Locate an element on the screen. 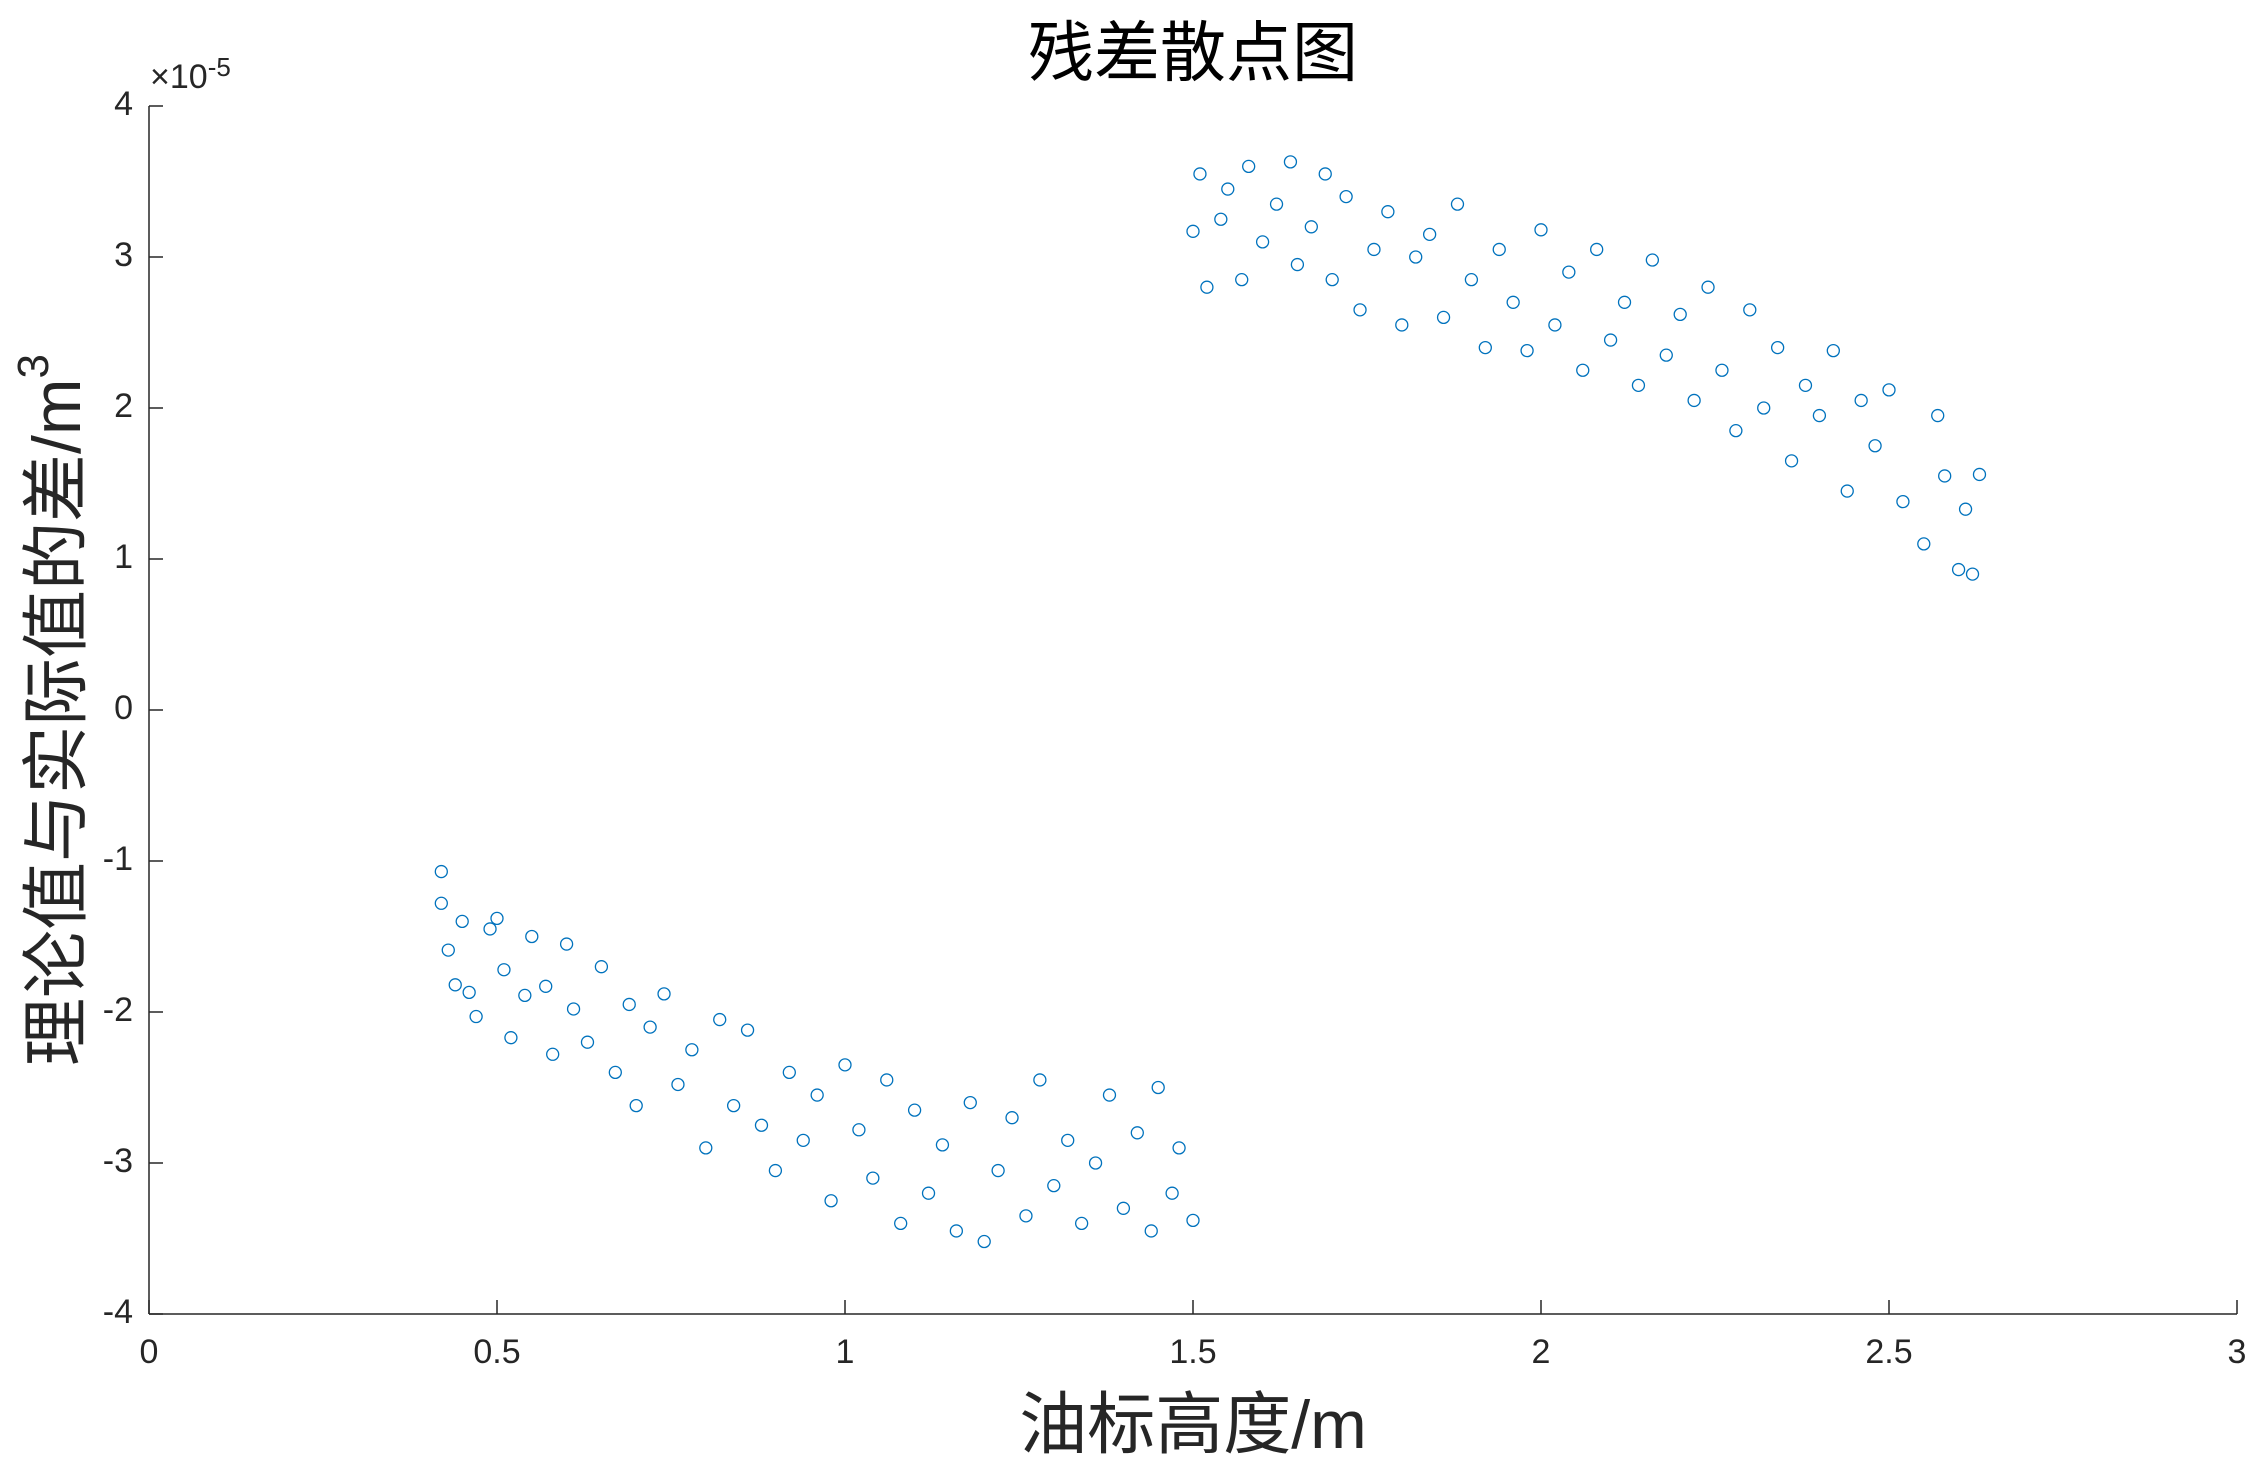  x-tick-label: 0 is located at coordinates (149, 1352).